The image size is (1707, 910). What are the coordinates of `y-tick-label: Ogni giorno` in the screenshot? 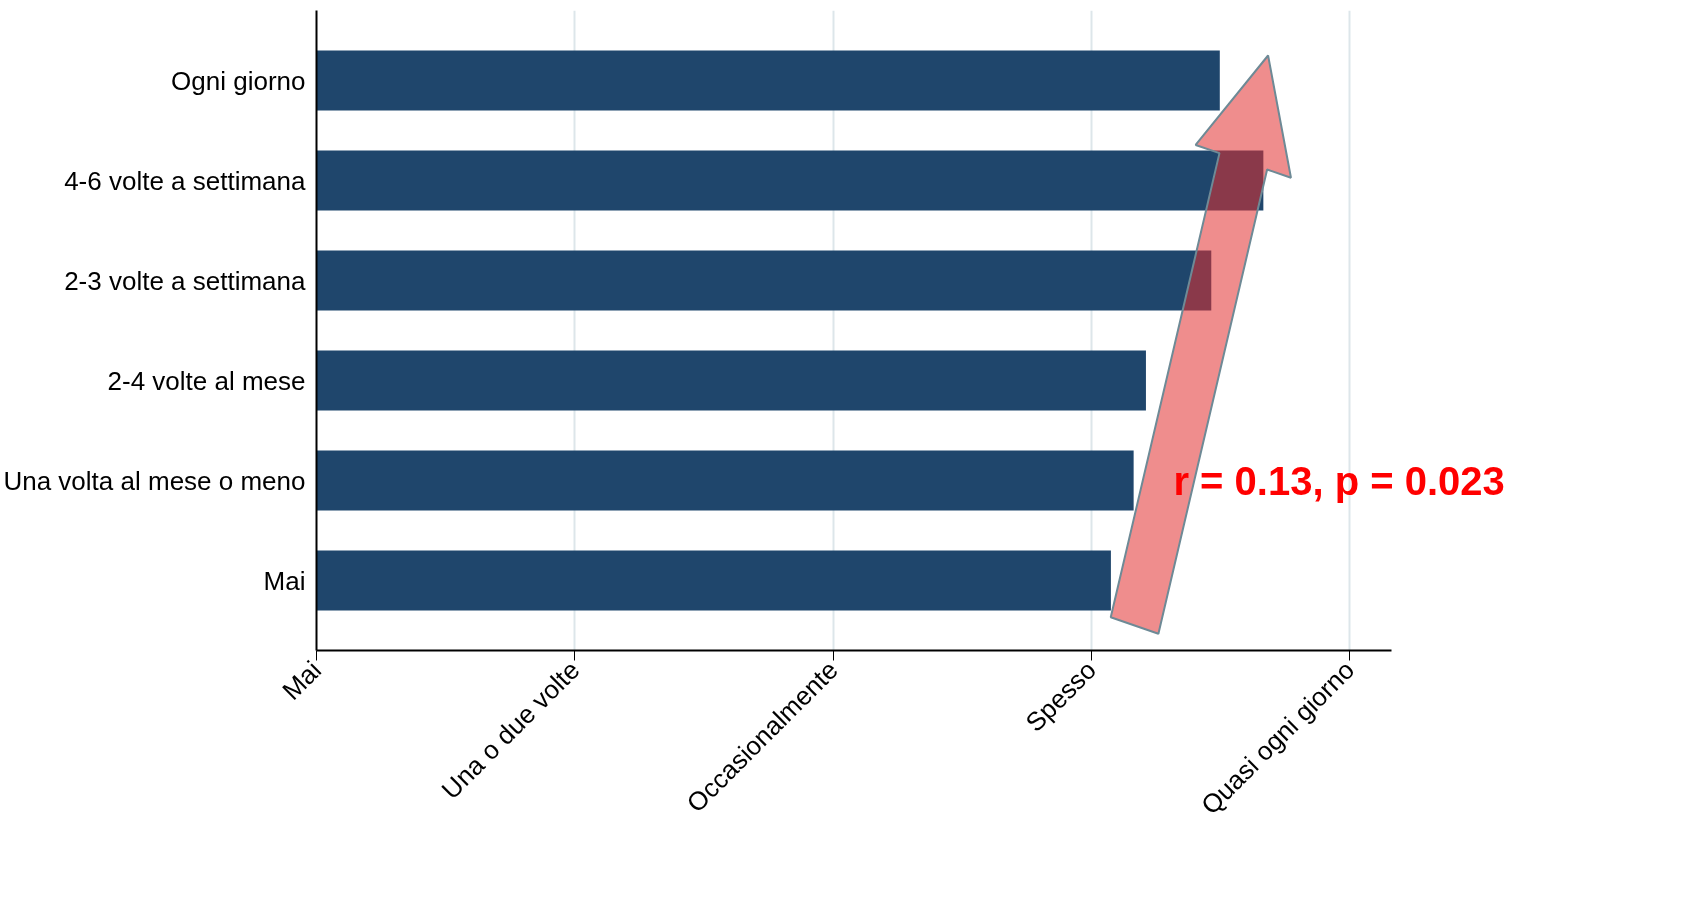 It's located at (238, 80).